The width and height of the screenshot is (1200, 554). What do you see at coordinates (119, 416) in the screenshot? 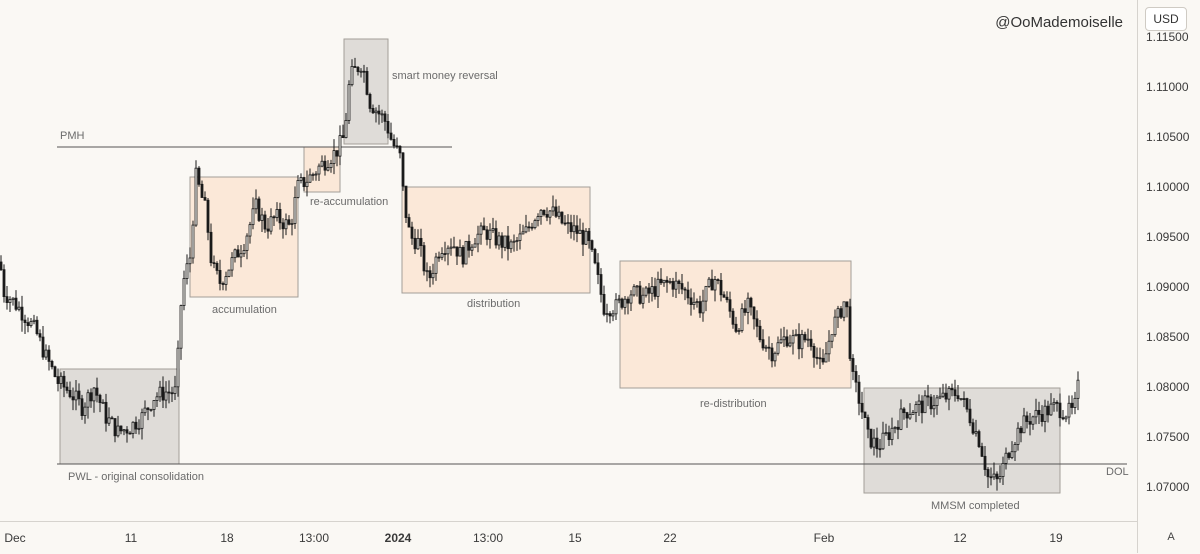
I see `zone-box` at bounding box center [119, 416].